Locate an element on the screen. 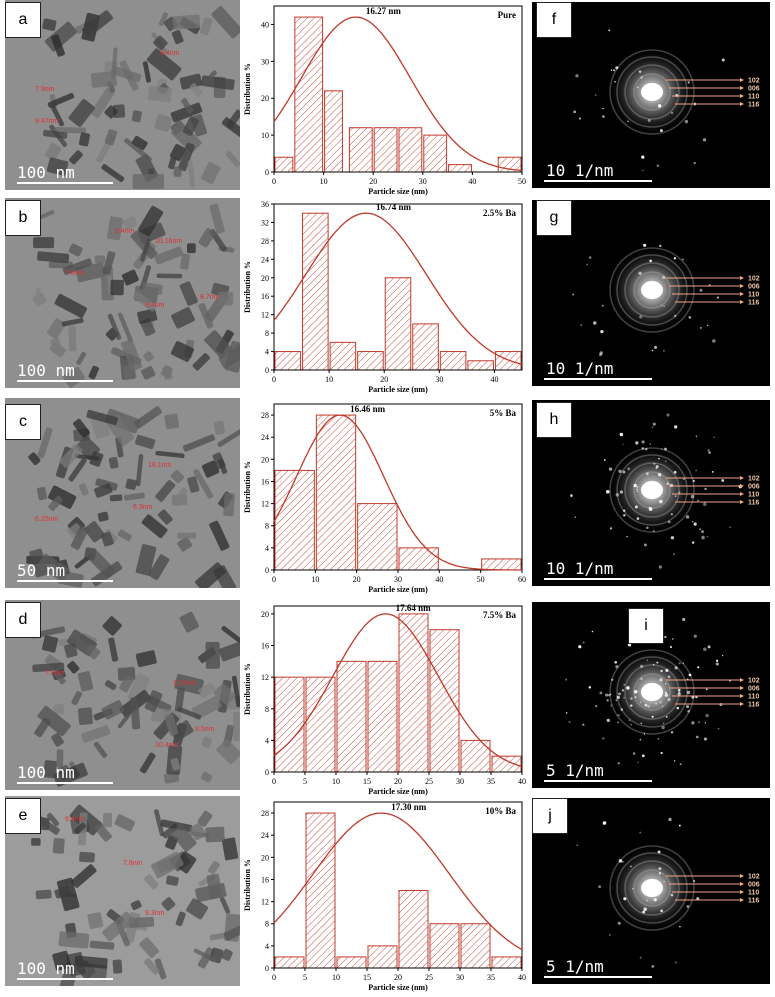 The width and height of the screenshot is (775, 997). measurement-label: 9.5nm is located at coordinates (205, 729).